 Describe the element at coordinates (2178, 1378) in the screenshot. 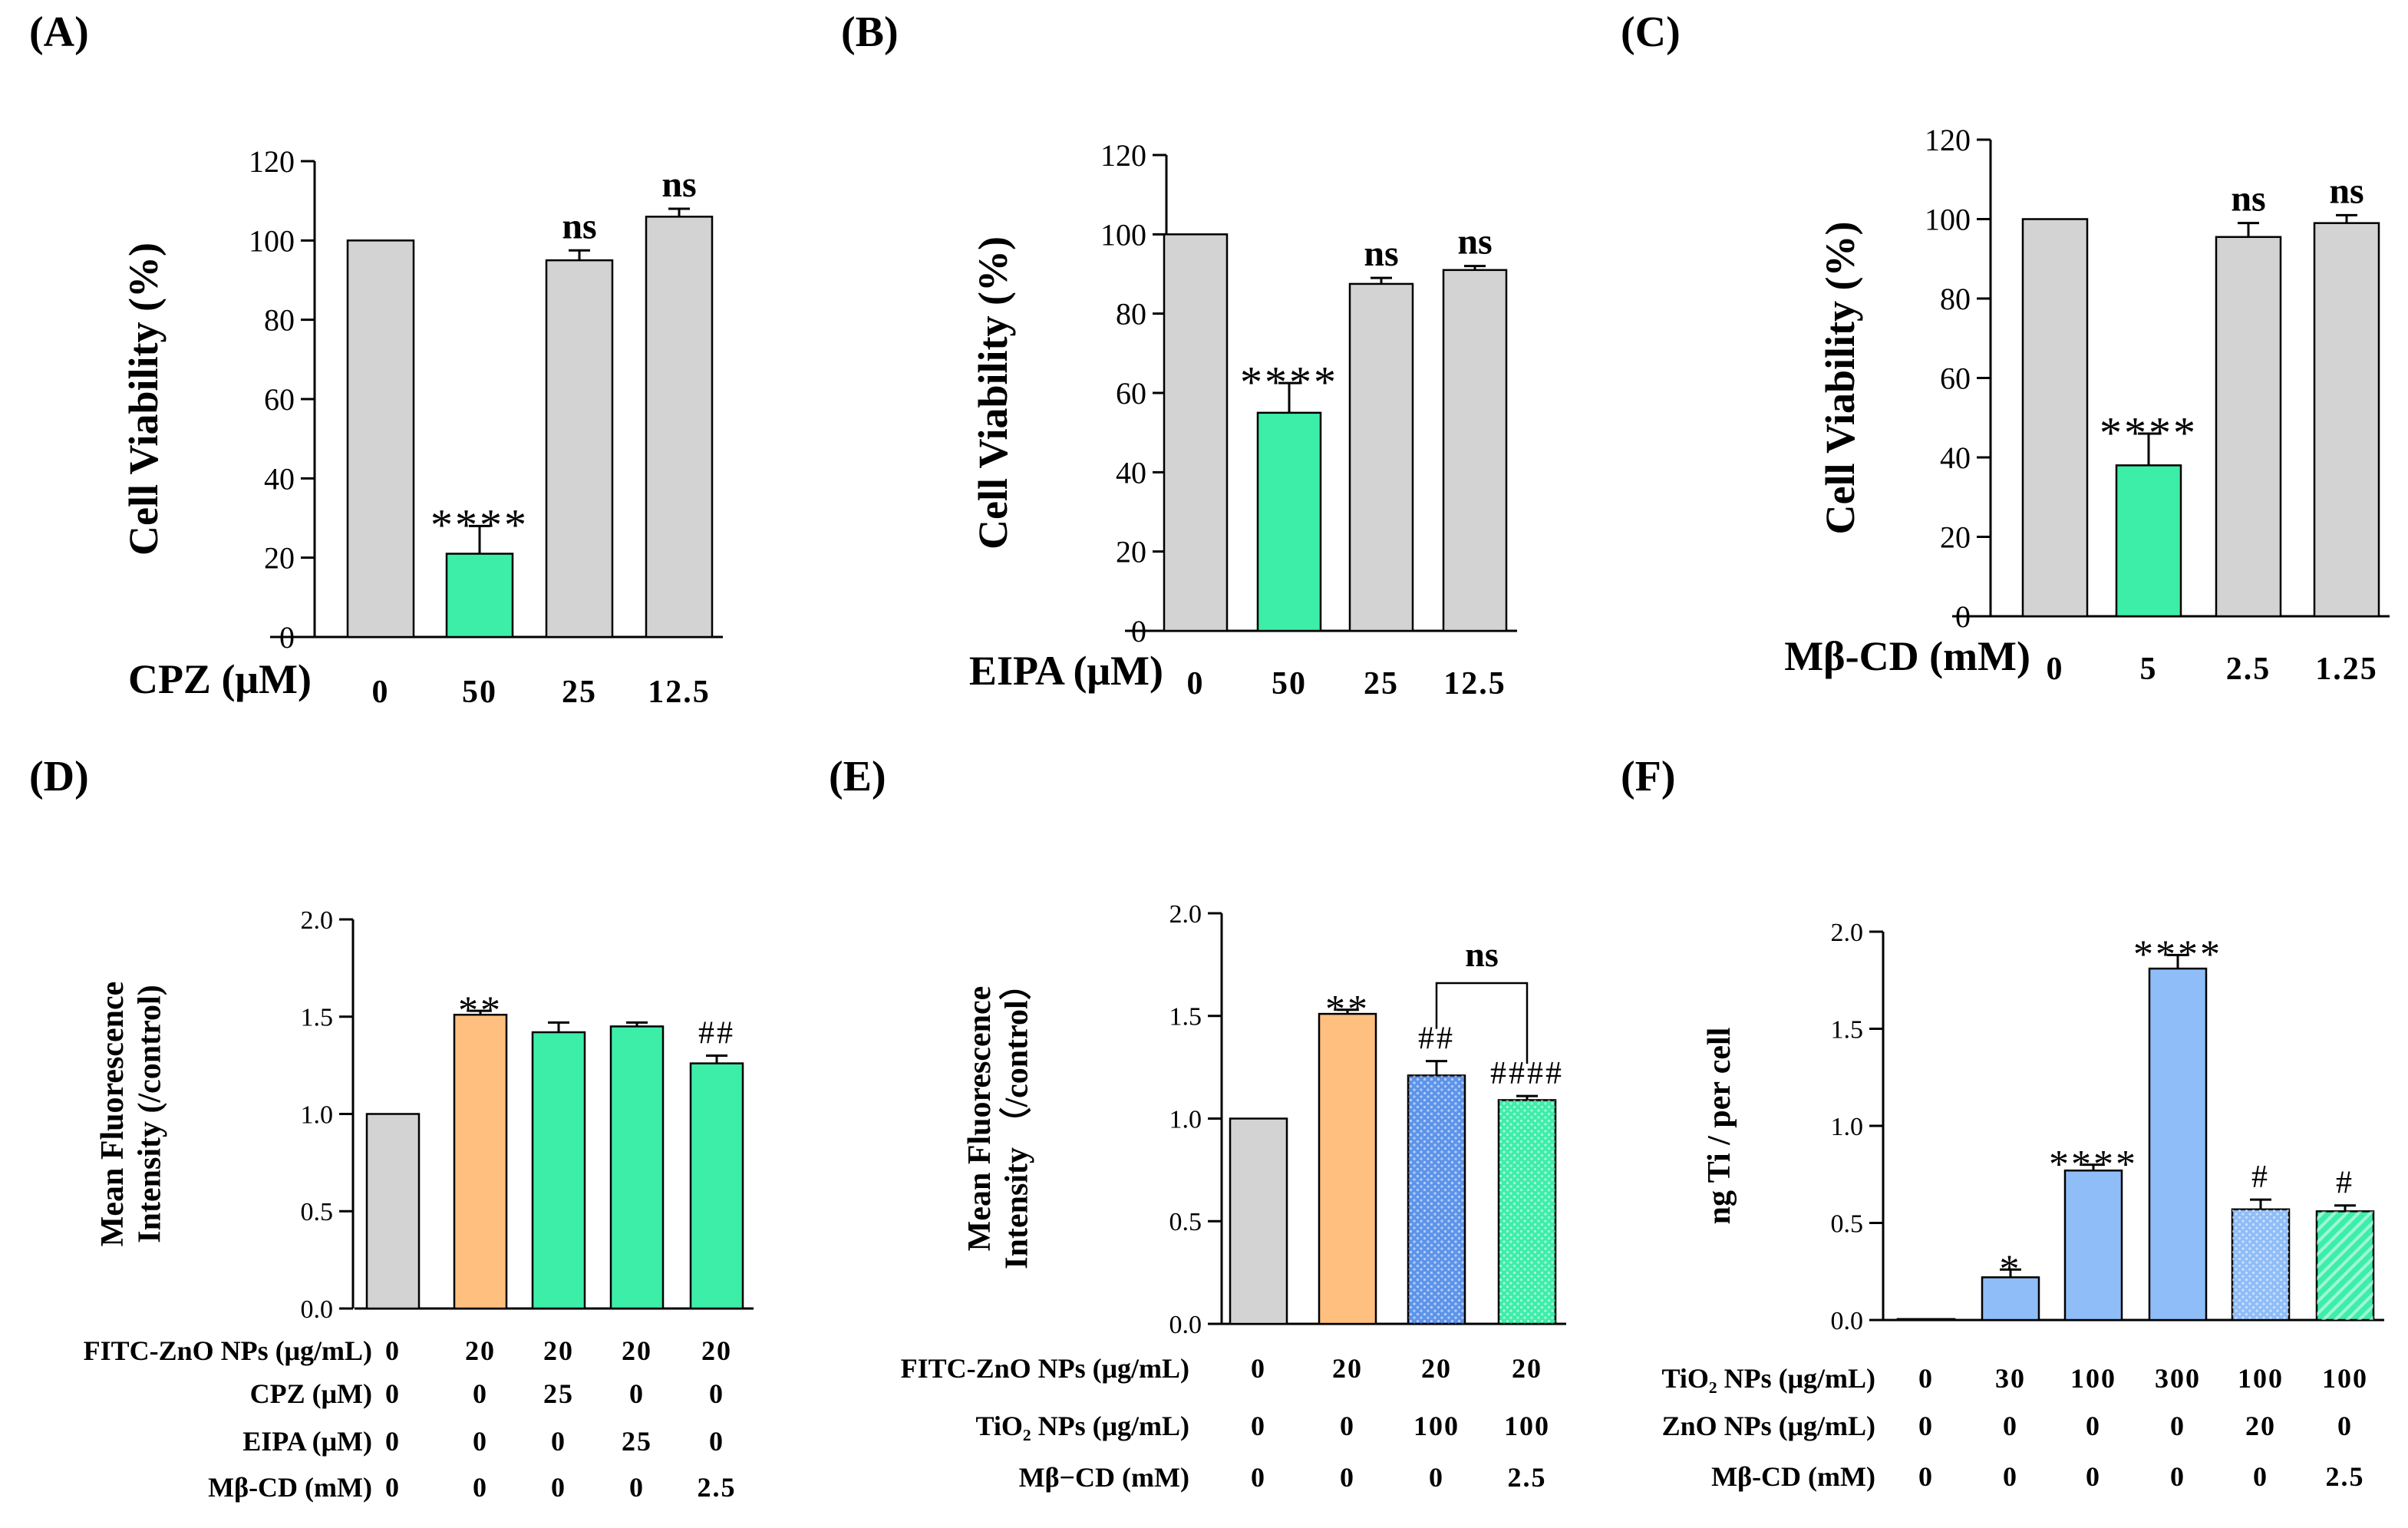

I see `condition-value: 300` at that location.